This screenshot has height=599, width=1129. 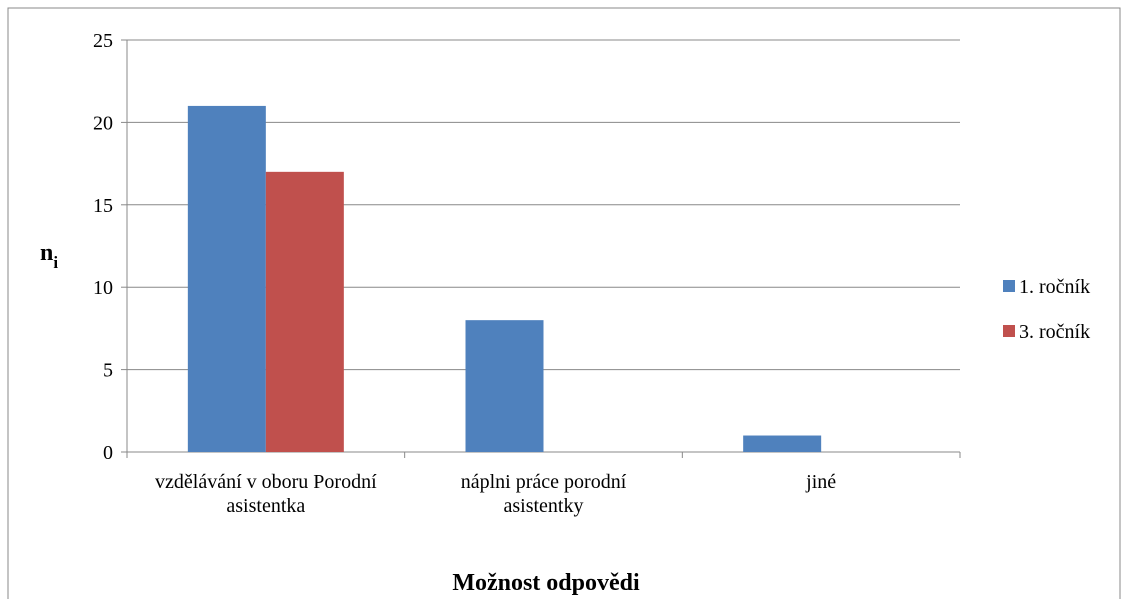 What do you see at coordinates (103, 206) in the screenshot?
I see `y-tick-label: 15` at bounding box center [103, 206].